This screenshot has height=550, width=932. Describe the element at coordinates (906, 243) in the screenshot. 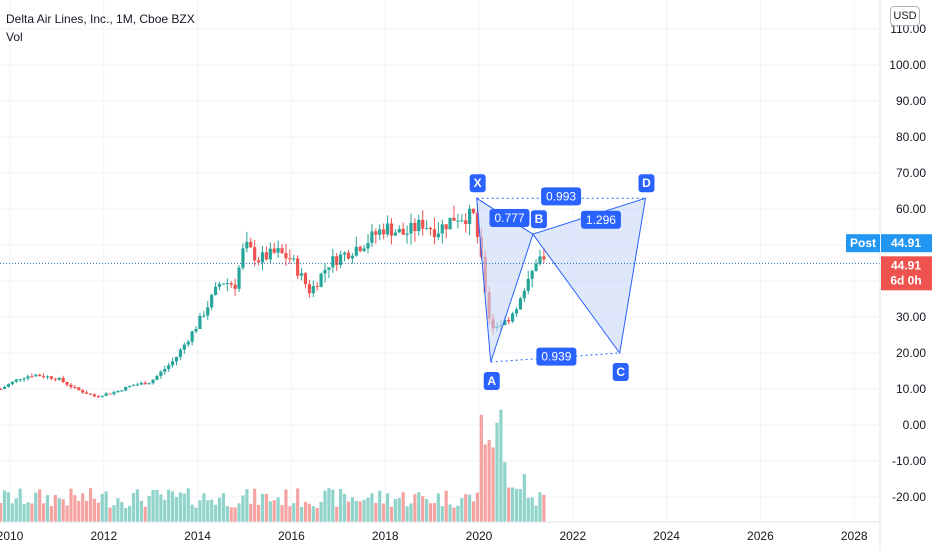

I see `post-price: 44.91` at that location.